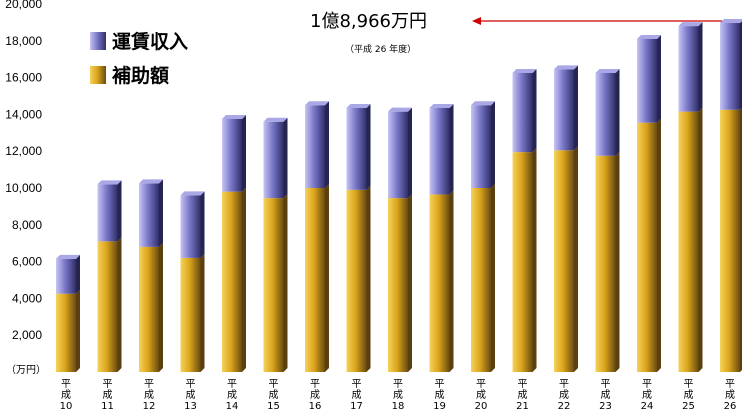 Image resolution: width=742 pixels, height=413 pixels. What do you see at coordinates (27, 225) in the screenshot?
I see `y-tick-label: 8,000` at bounding box center [27, 225].